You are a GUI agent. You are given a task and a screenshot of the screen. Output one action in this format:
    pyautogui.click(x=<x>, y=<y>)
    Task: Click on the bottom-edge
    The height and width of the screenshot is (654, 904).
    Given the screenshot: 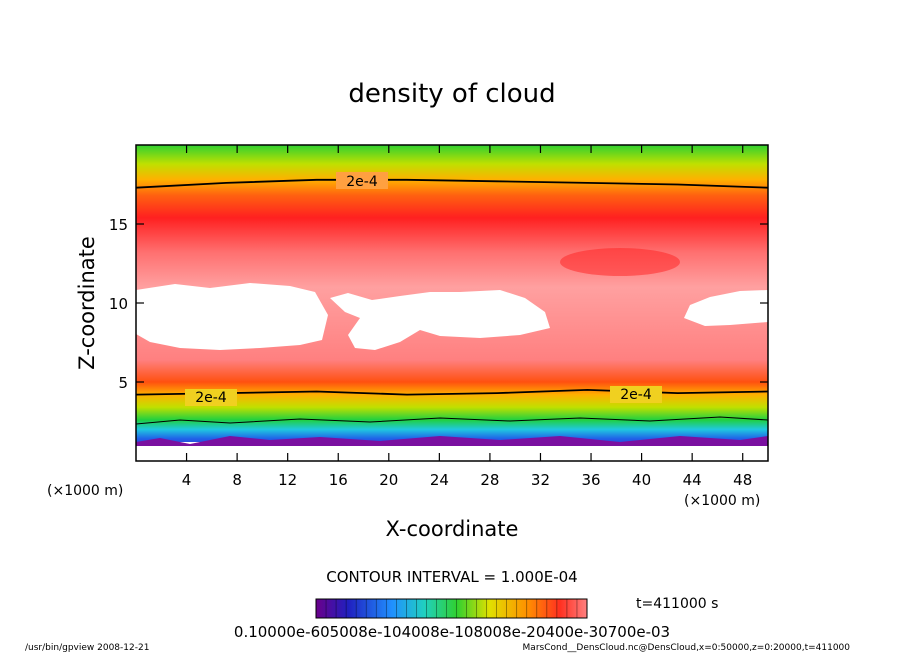 What is the action you would take?
    pyautogui.click(x=452, y=441)
    